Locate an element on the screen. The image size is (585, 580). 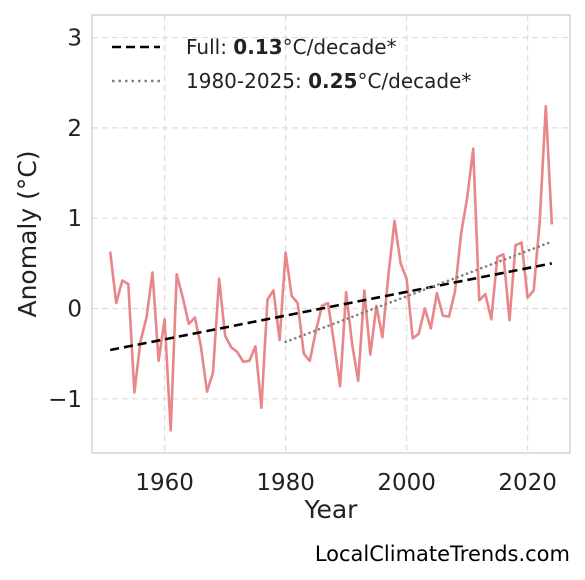
x-axis-title: Year is located at coordinates (331, 509).